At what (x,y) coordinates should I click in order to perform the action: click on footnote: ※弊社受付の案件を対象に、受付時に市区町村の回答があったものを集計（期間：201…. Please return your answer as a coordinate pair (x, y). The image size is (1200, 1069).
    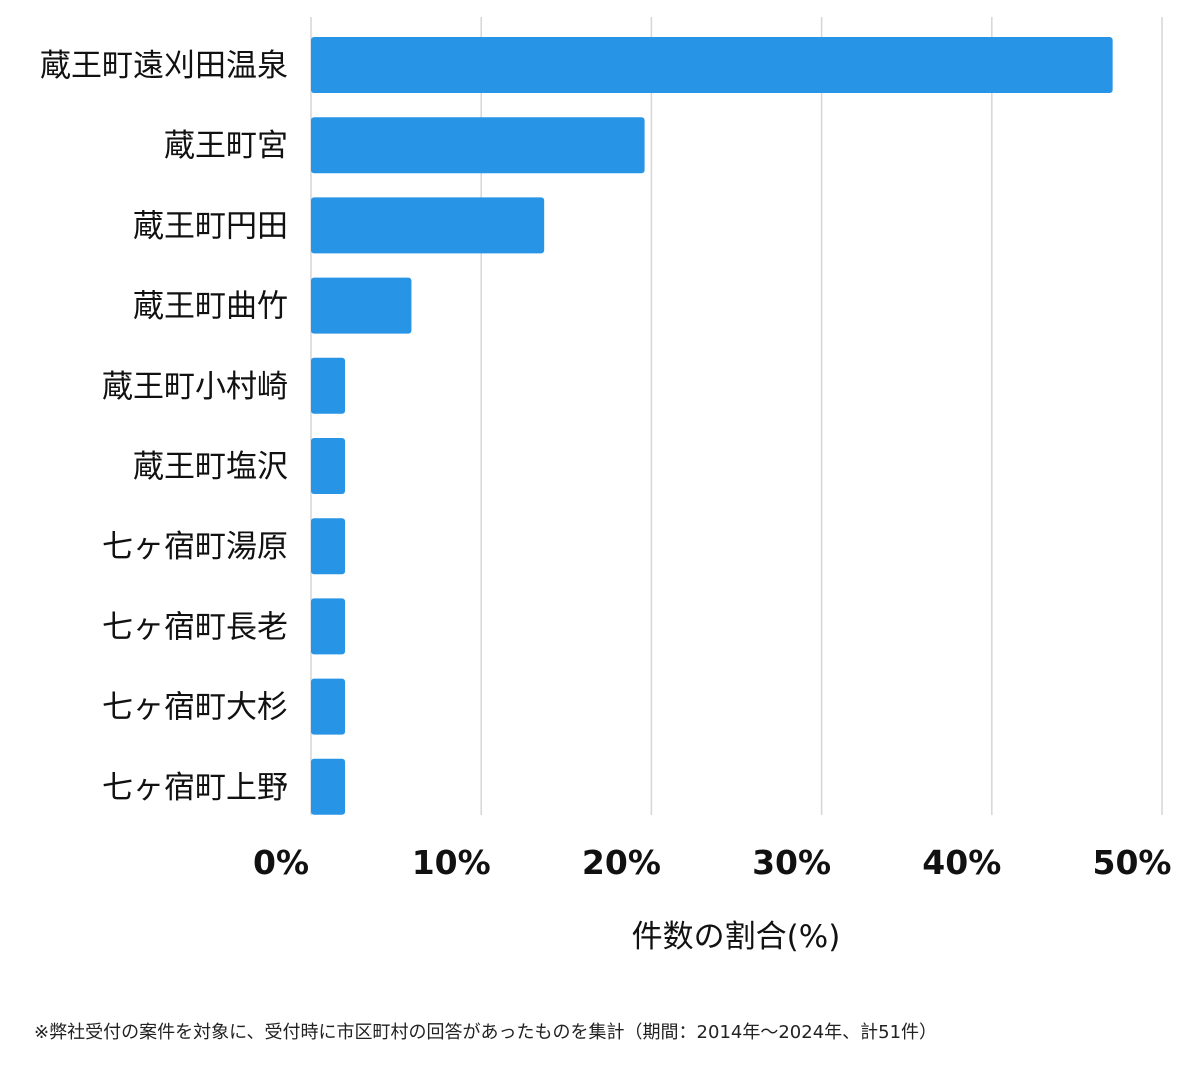
    Looking at the image, I should click on (486, 1032).